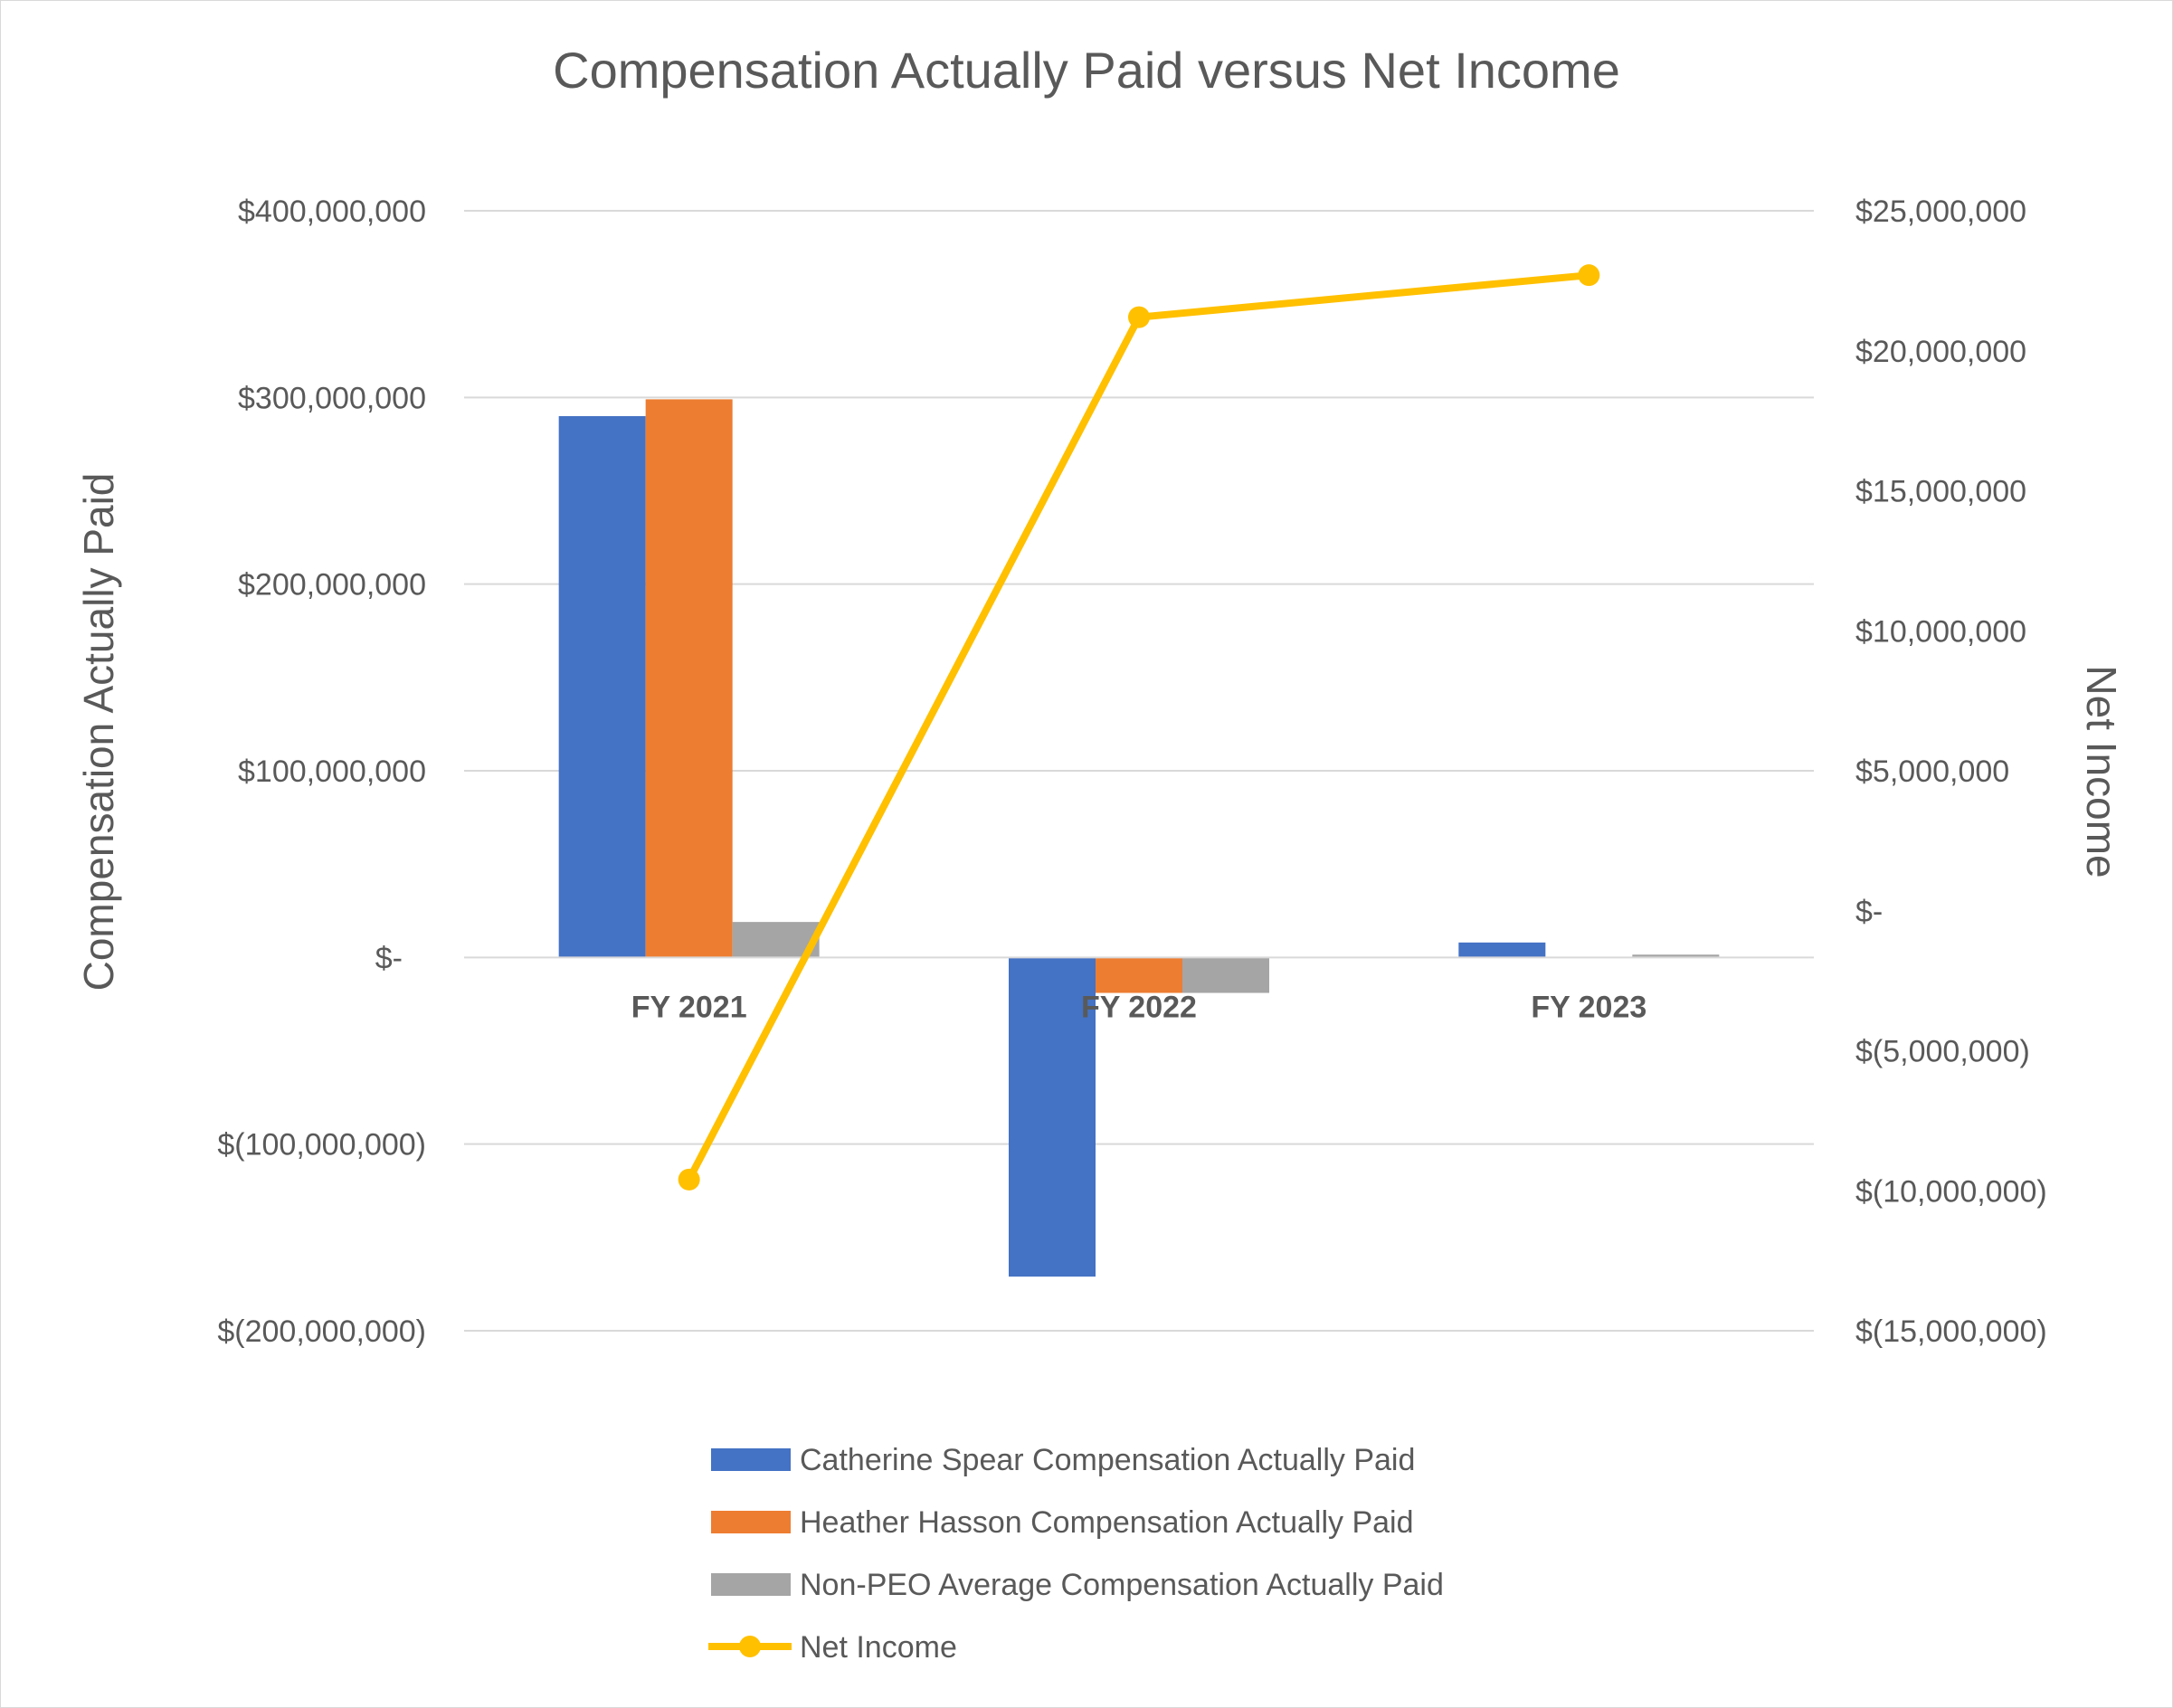 The height and width of the screenshot is (1708, 2173). I want to click on y2-tick-label: $5,000,000, so click(1932, 771).